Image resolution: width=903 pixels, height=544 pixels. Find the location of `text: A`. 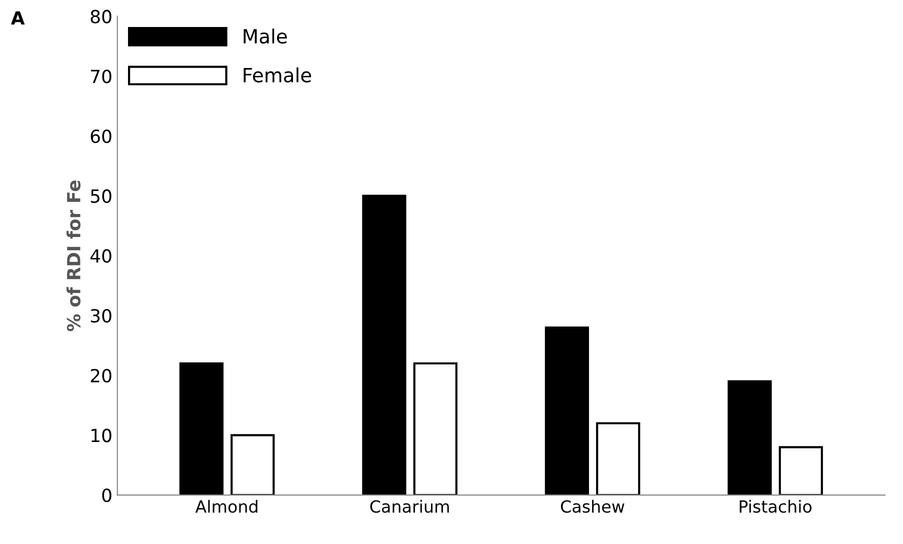

text: A is located at coordinates (17, 17).